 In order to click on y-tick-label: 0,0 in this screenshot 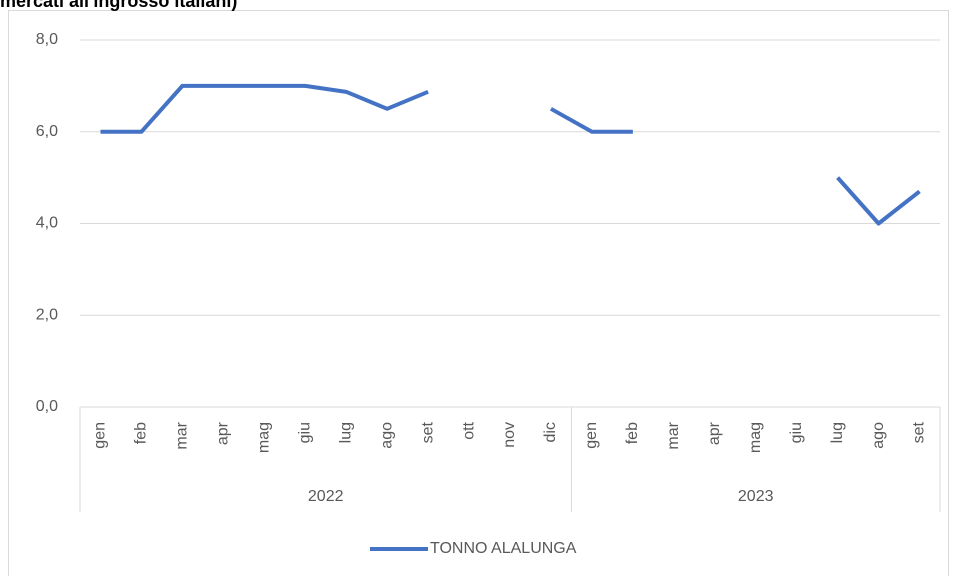, I will do `click(47, 406)`.